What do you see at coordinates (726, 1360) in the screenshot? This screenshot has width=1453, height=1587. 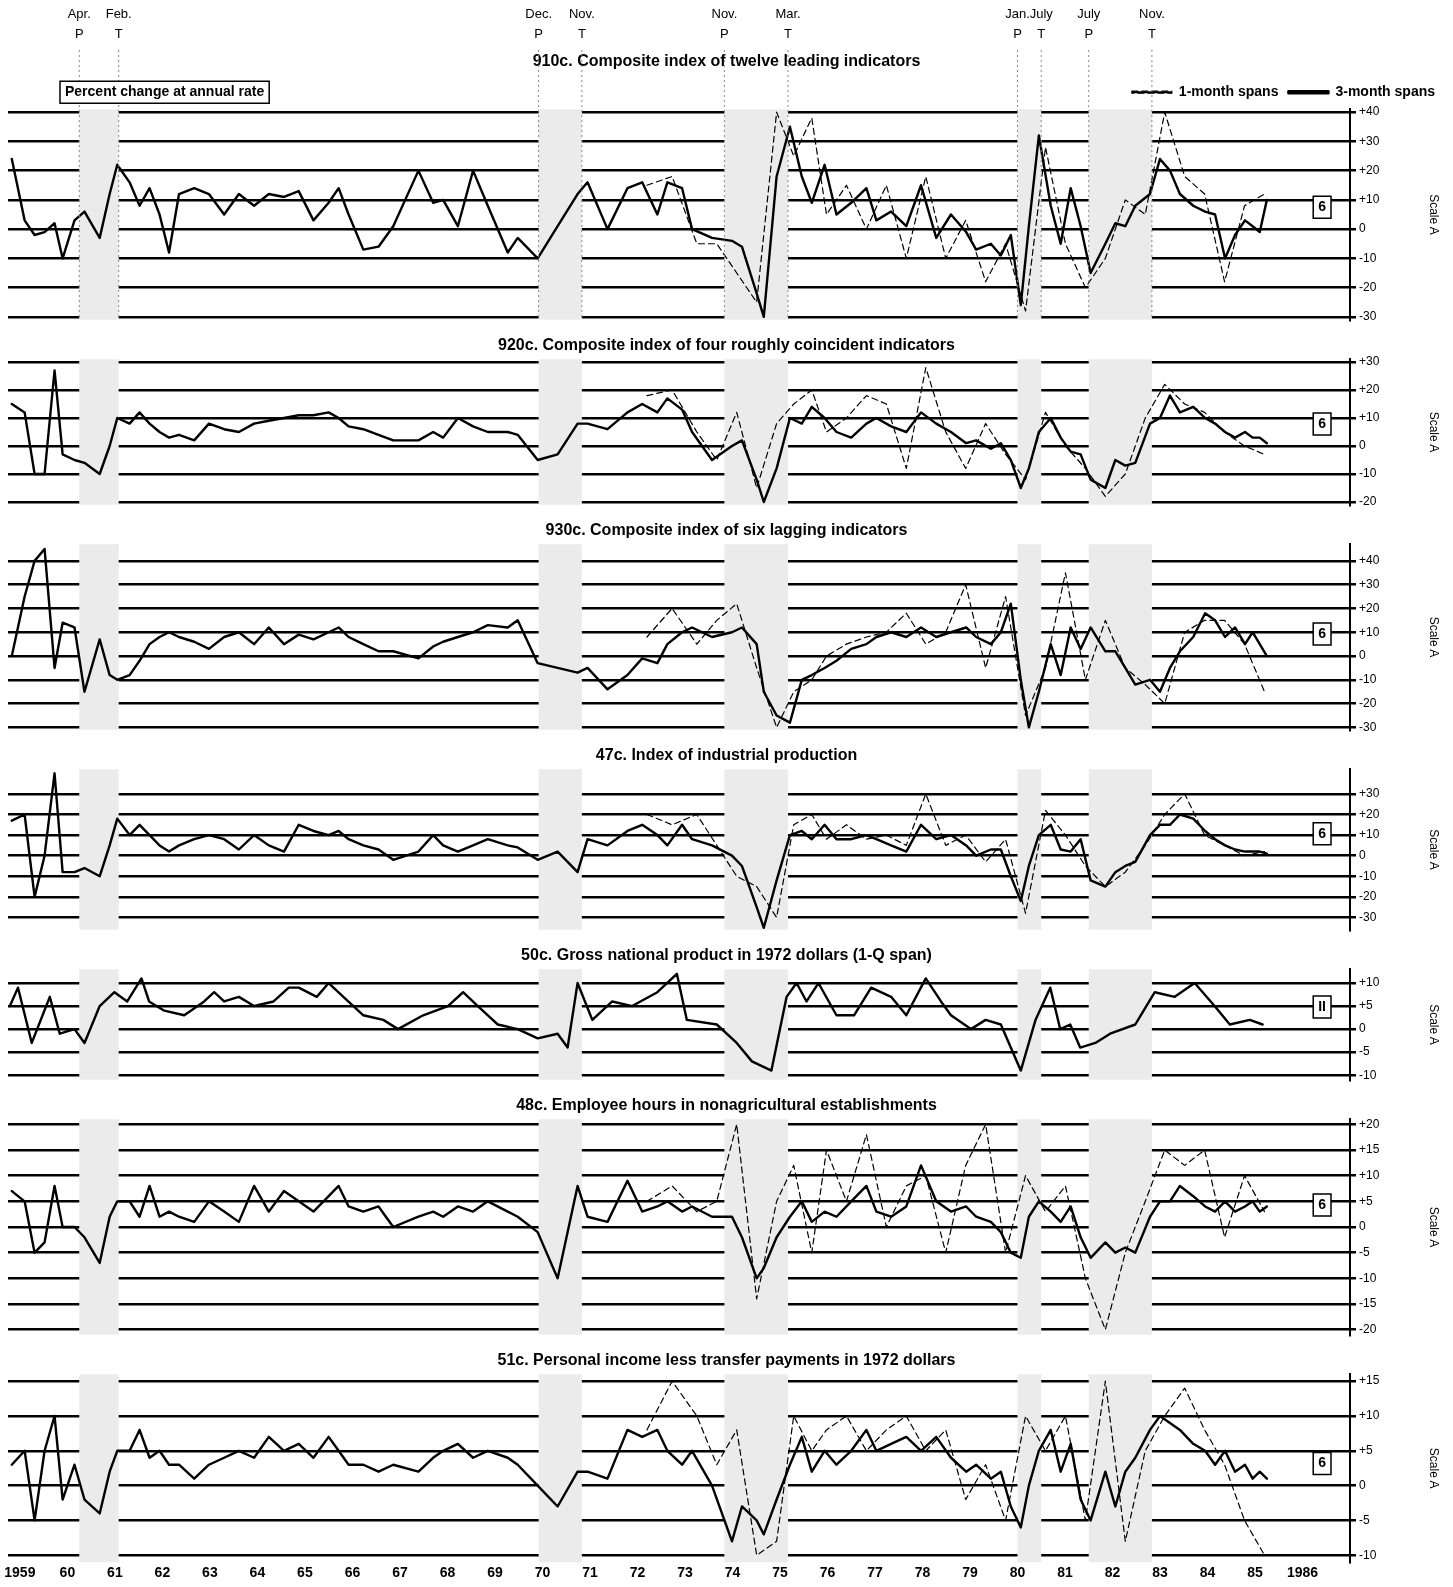 I see `chart-title: 51c. Personal income less transfer payments in 1972 dollars` at bounding box center [726, 1360].